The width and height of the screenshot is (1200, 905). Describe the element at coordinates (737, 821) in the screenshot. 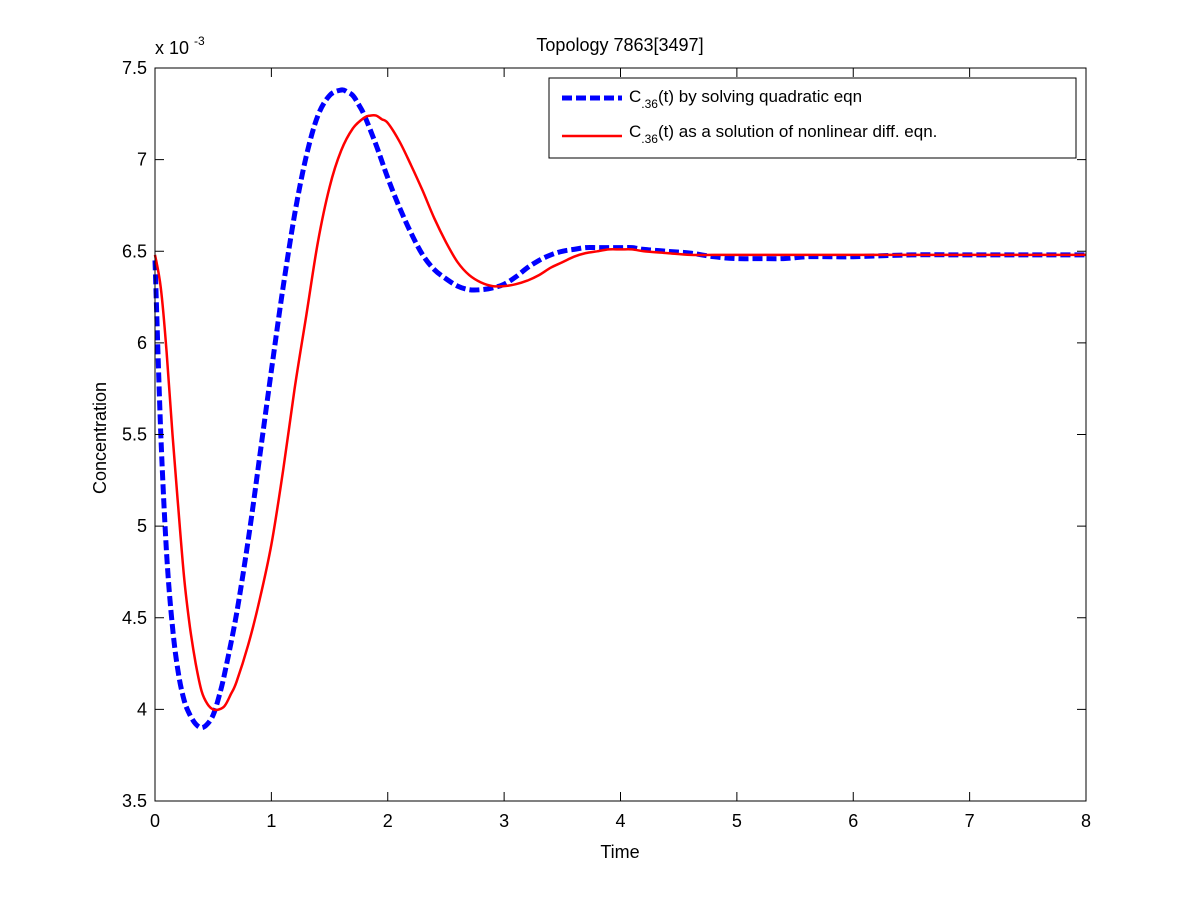

I see `x-tick-label: 5` at that location.